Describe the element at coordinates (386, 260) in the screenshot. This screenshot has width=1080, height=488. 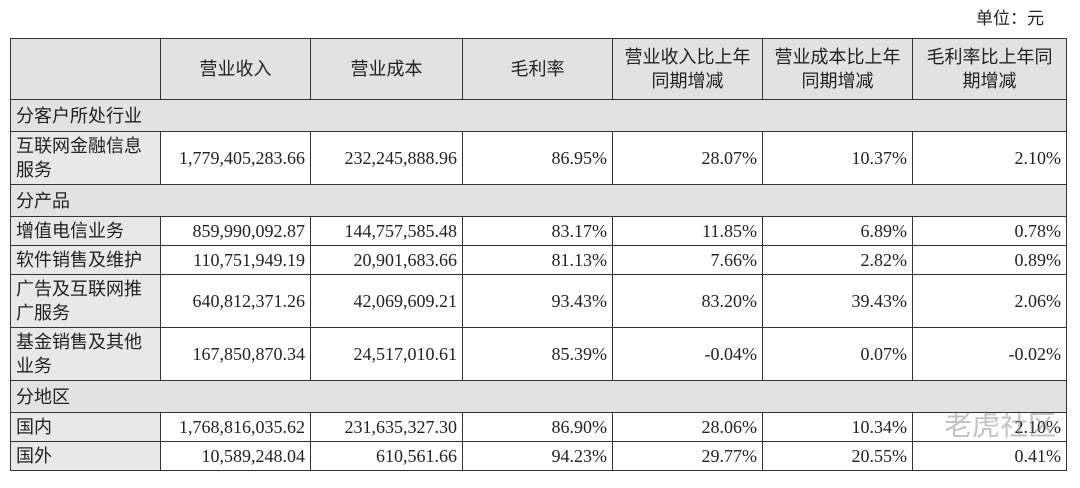
I see `cell: 20,901,683.66` at that location.